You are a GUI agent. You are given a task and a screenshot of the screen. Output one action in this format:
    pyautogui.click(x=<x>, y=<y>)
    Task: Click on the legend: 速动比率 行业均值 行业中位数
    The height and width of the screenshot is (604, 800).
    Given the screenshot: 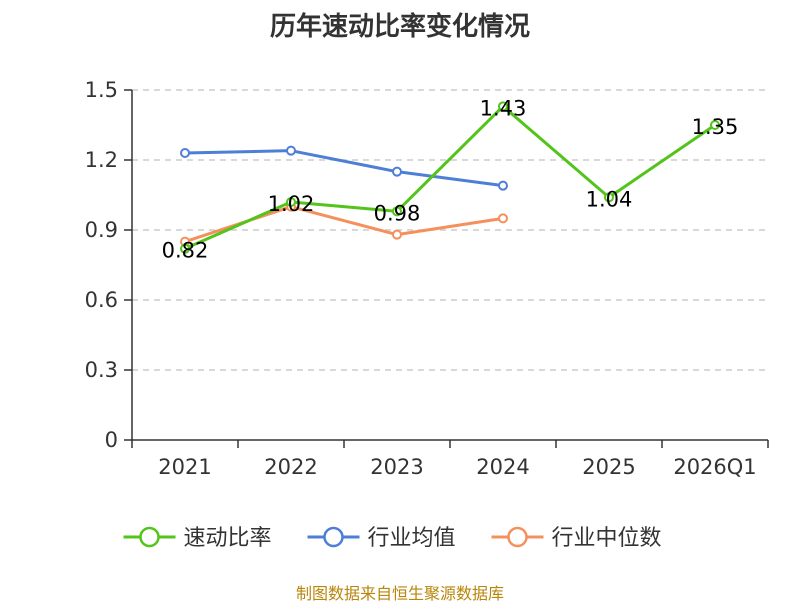 What is the action you would take?
    pyautogui.click(x=392, y=538)
    